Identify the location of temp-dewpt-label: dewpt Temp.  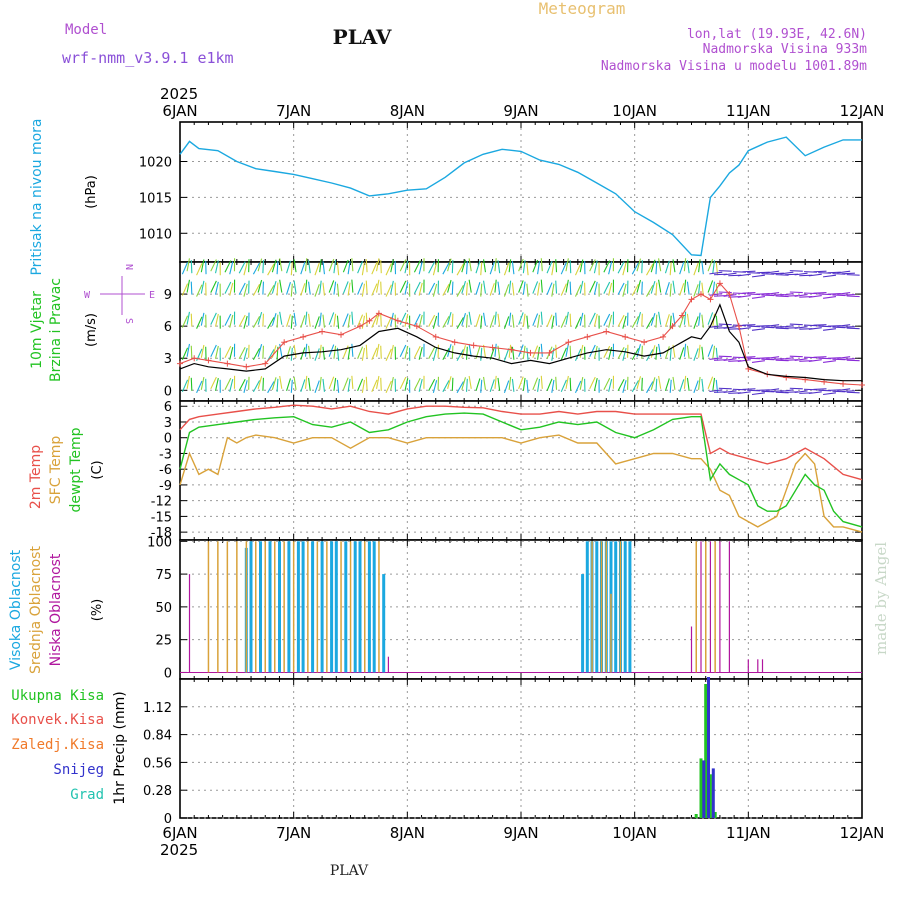
(76, 469).